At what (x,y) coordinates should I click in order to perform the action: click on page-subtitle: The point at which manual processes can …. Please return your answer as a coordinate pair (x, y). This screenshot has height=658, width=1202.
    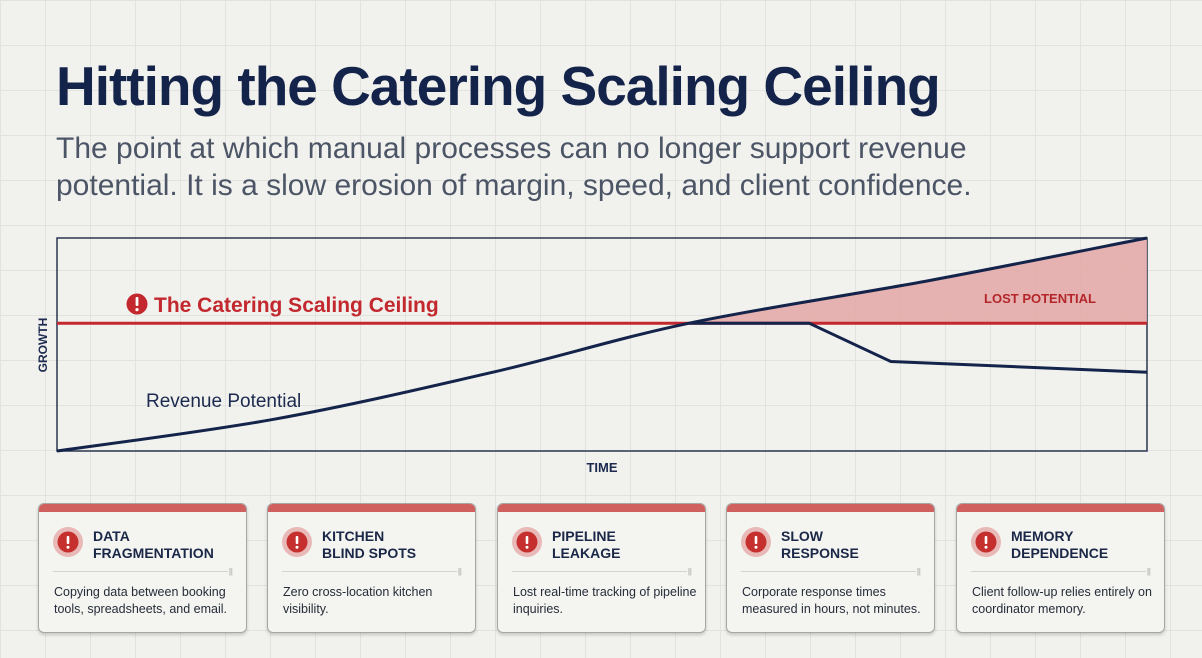
    Looking at the image, I should click on (514, 167).